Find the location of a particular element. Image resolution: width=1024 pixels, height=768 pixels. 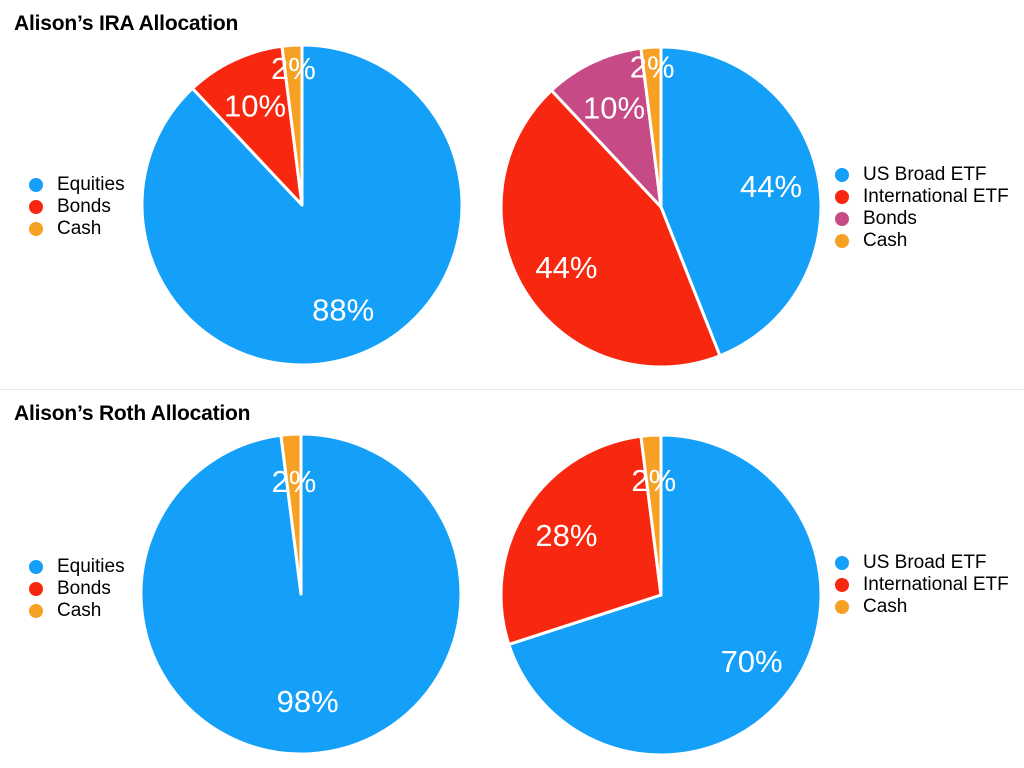

legend-ira-funds: US Broad ETF International ETF Bonds Cash is located at coordinates (922, 208).